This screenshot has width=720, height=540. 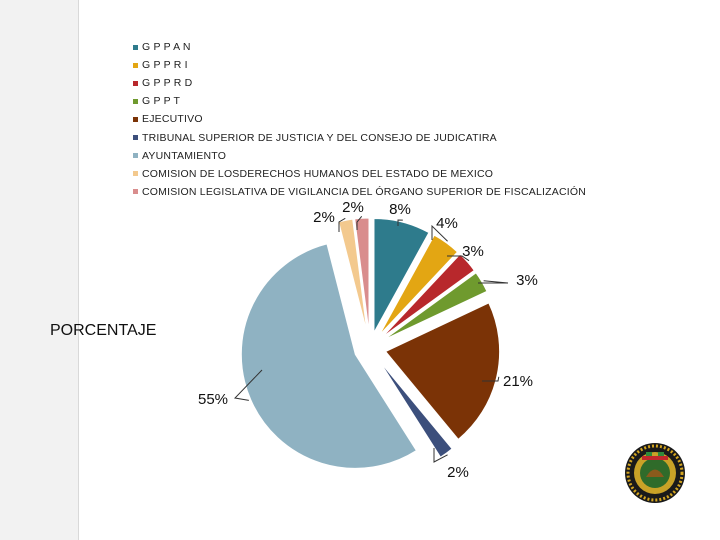 What do you see at coordinates (167, 83) in the screenshot?
I see `legend-label: G P P R D` at bounding box center [167, 83].